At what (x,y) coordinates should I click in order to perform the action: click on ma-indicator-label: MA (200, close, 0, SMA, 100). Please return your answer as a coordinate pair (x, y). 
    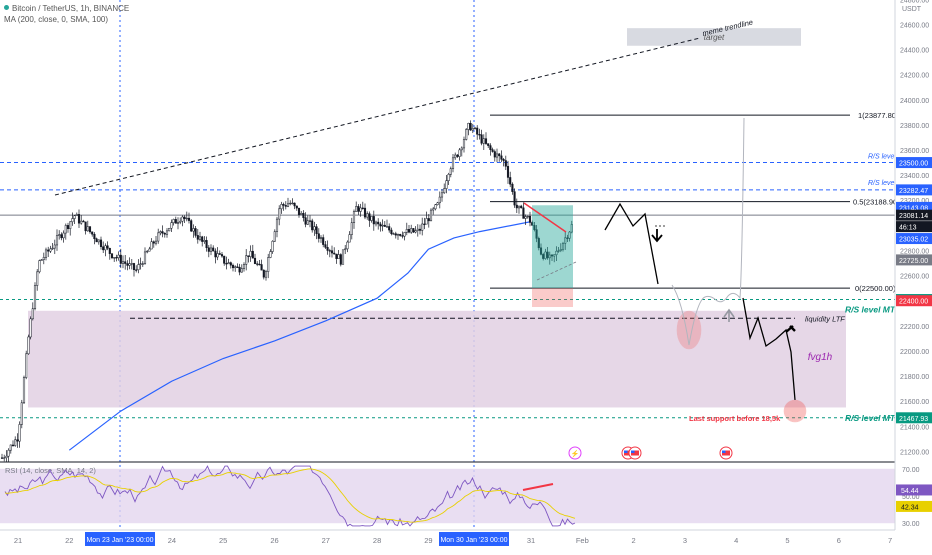
    Looking at the image, I should click on (56, 19).